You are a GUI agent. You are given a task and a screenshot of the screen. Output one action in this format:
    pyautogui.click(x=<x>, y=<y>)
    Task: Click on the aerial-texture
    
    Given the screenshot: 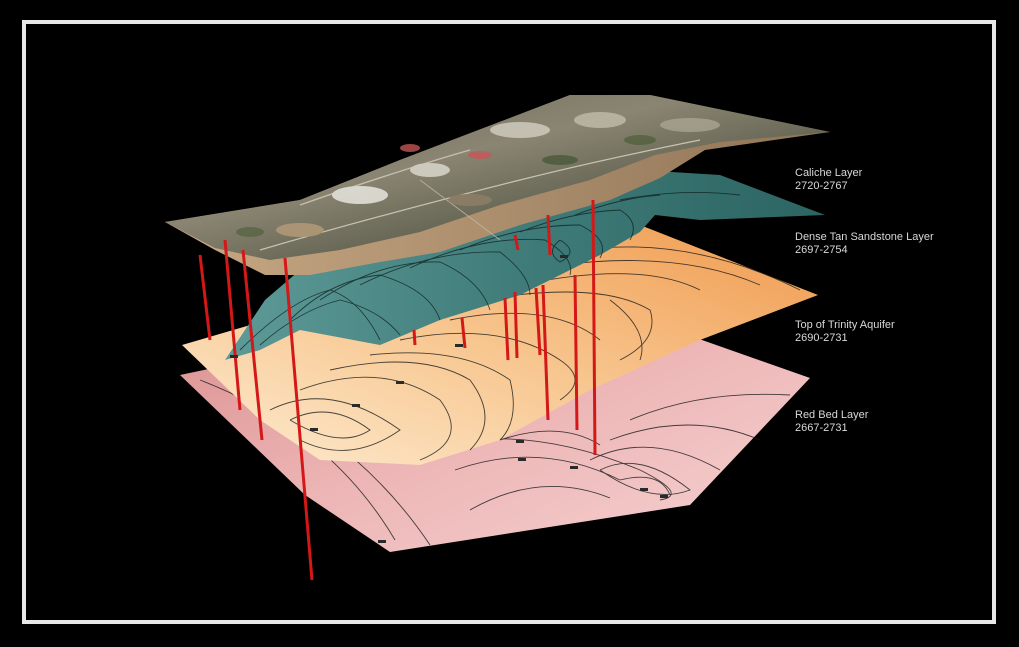 What is the action you would take?
    pyautogui.click(x=478, y=181)
    